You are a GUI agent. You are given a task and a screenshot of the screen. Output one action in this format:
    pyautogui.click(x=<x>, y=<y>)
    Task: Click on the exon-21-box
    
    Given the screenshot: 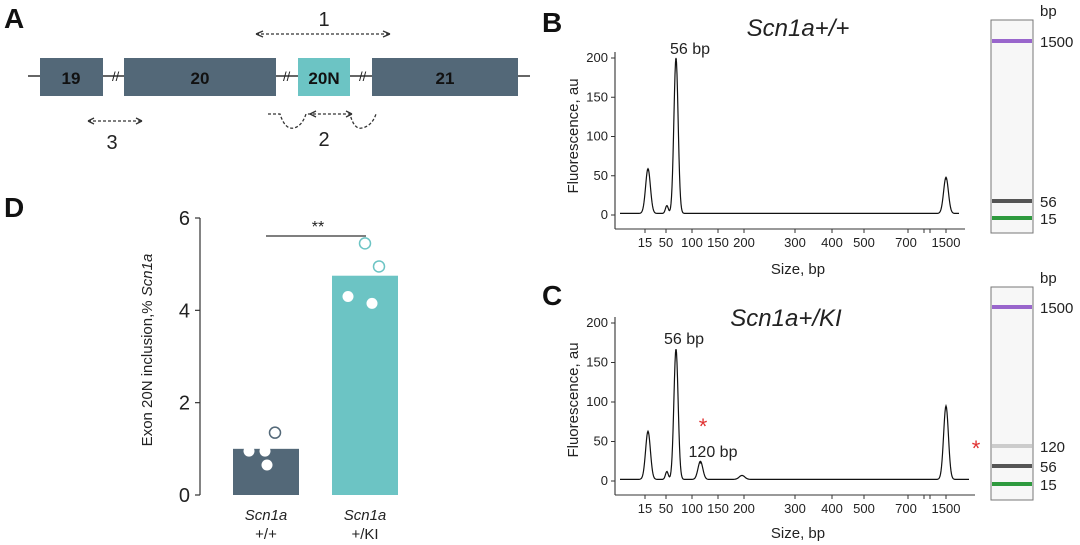 What is the action you would take?
    pyautogui.click(x=445, y=77)
    